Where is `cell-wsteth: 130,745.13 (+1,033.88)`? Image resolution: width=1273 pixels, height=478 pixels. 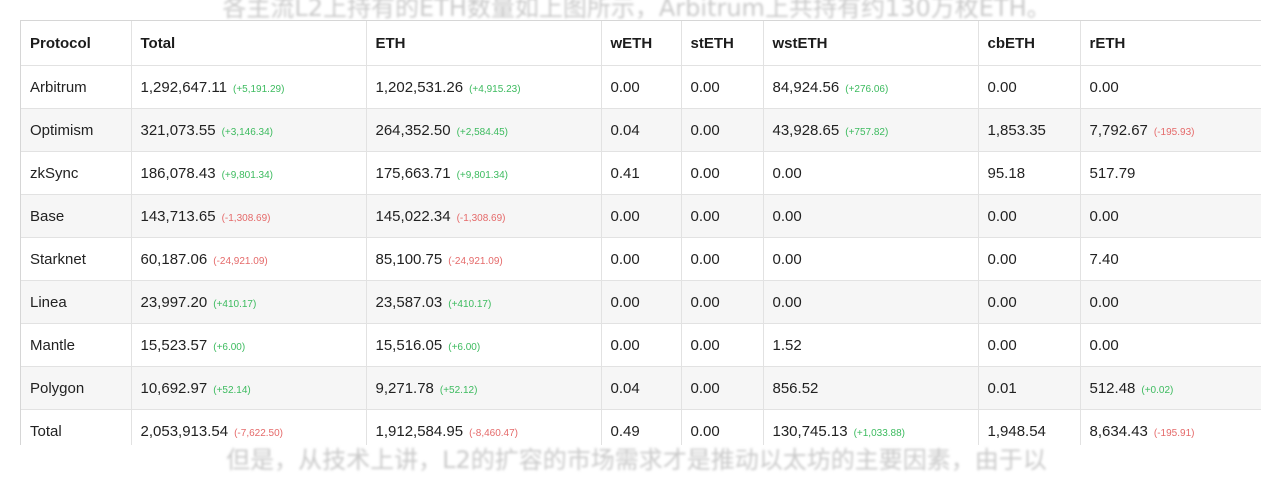 cell-wsteth: 130,745.13 (+1,033.88) is located at coordinates (871, 427).